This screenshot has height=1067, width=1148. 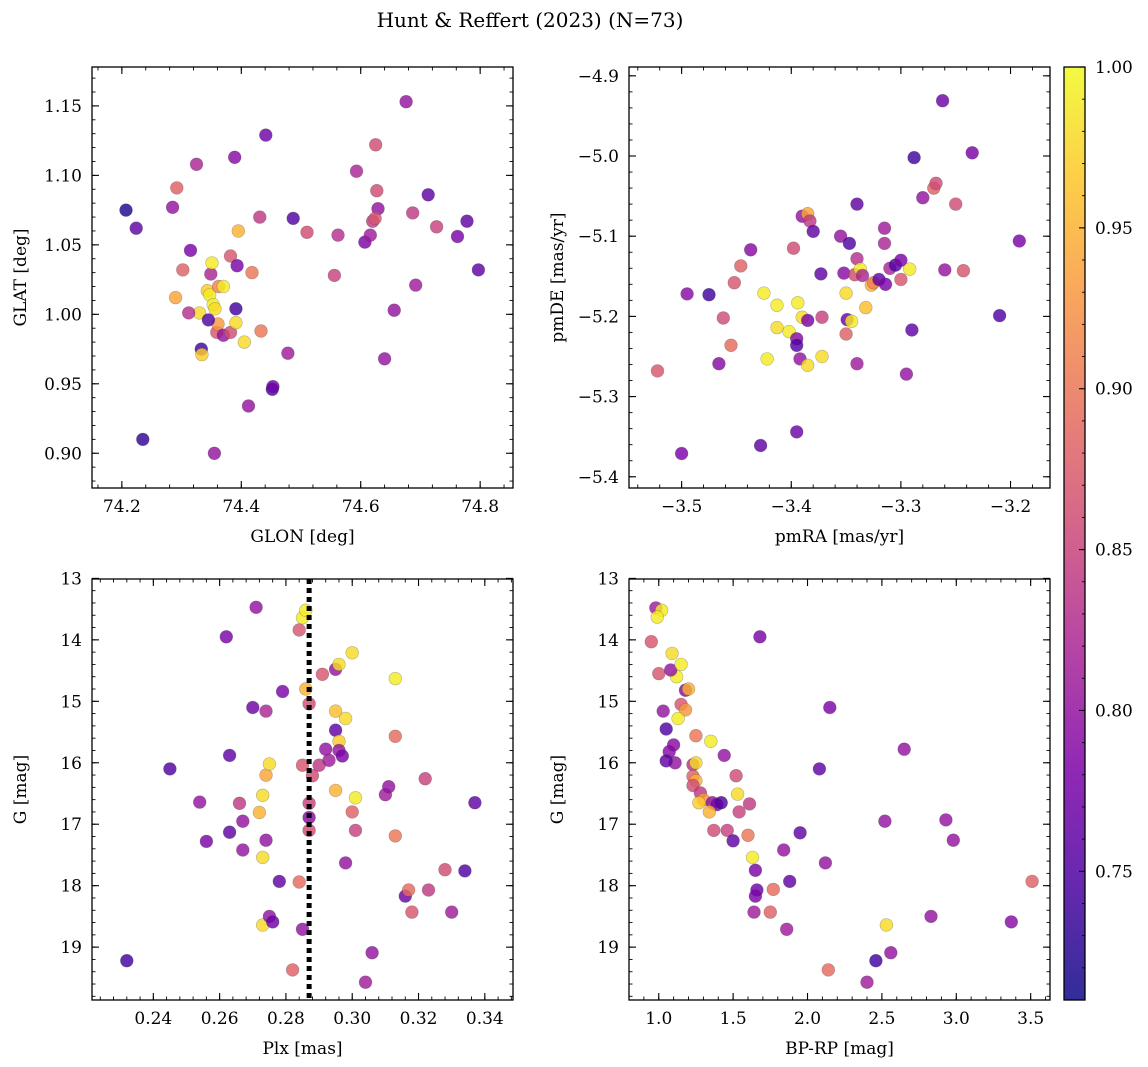 What do you see at coordinates (301, 794) in the screenshot?
I see `points-plx-g` at bounding box center [301, 794].